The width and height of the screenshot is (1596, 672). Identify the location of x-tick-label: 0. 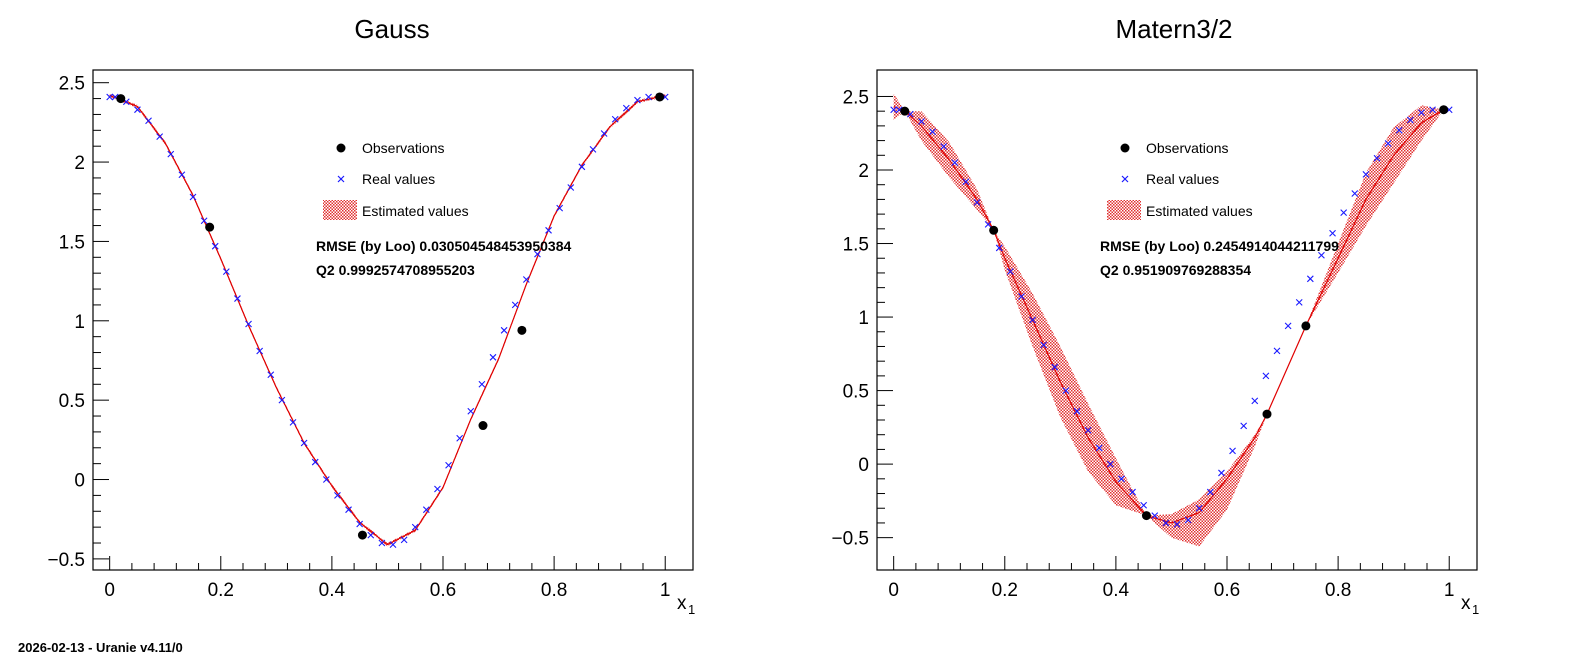
(109, 590).